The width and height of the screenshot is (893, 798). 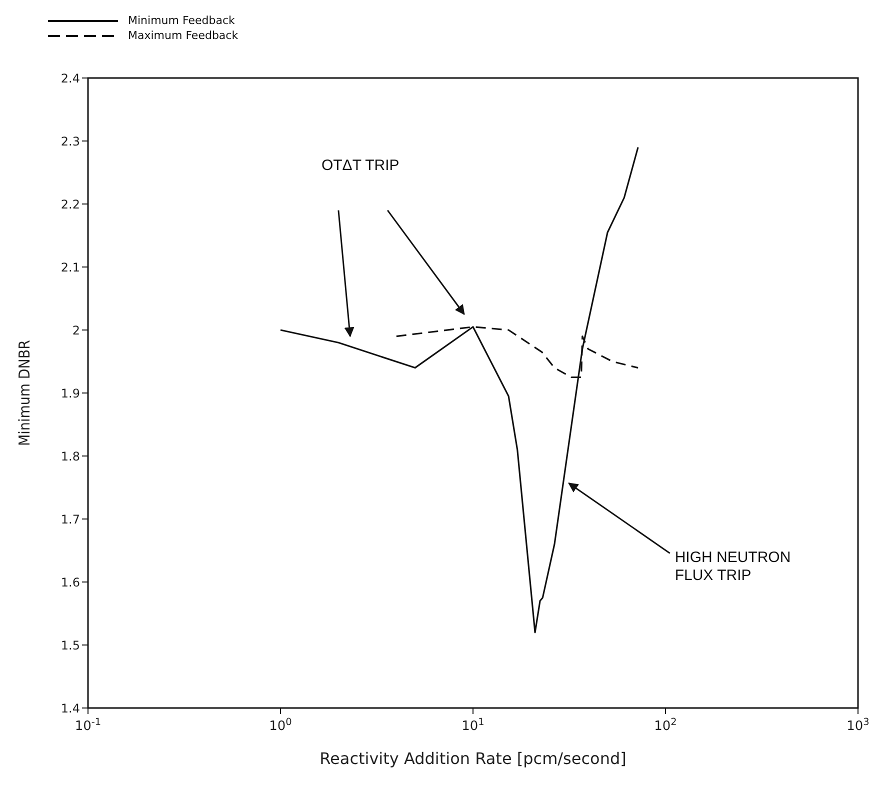 I want to click on y-tick-label: 1.7, so click(x=70, y=519).